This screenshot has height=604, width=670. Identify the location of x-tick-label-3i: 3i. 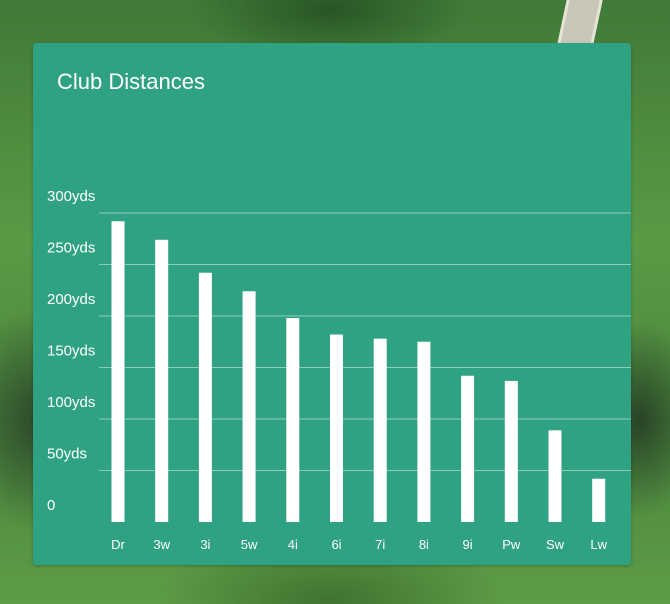
(205, 544).